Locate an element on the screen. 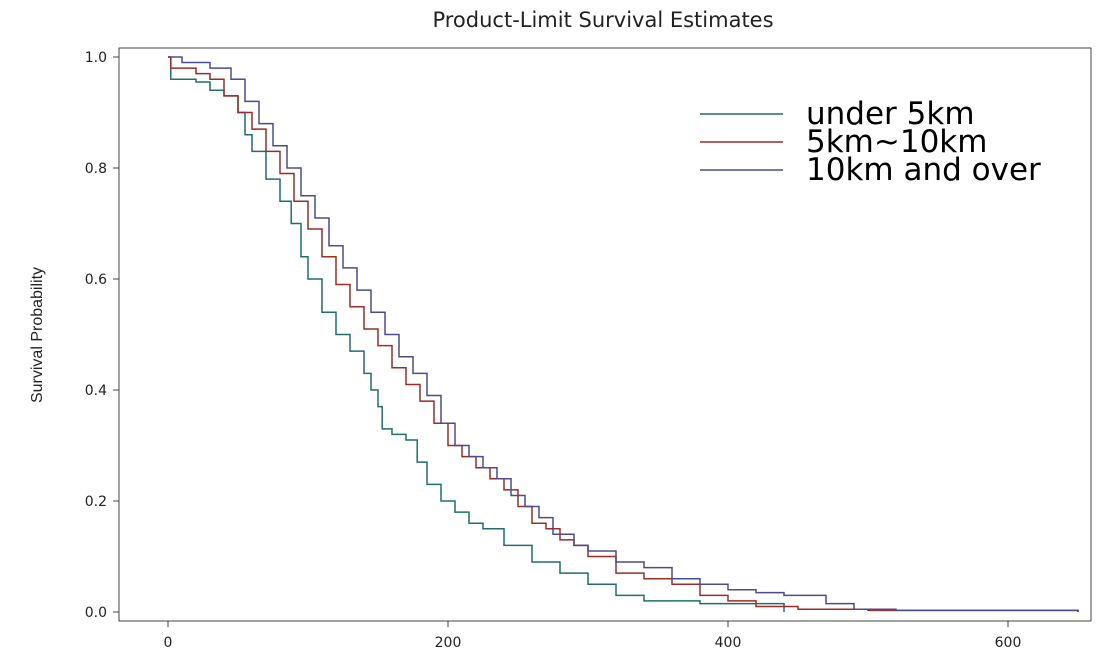 This screenshot has width=1098, height=664. y-tick-label: 0.8 is located at coordinates (96, 169).